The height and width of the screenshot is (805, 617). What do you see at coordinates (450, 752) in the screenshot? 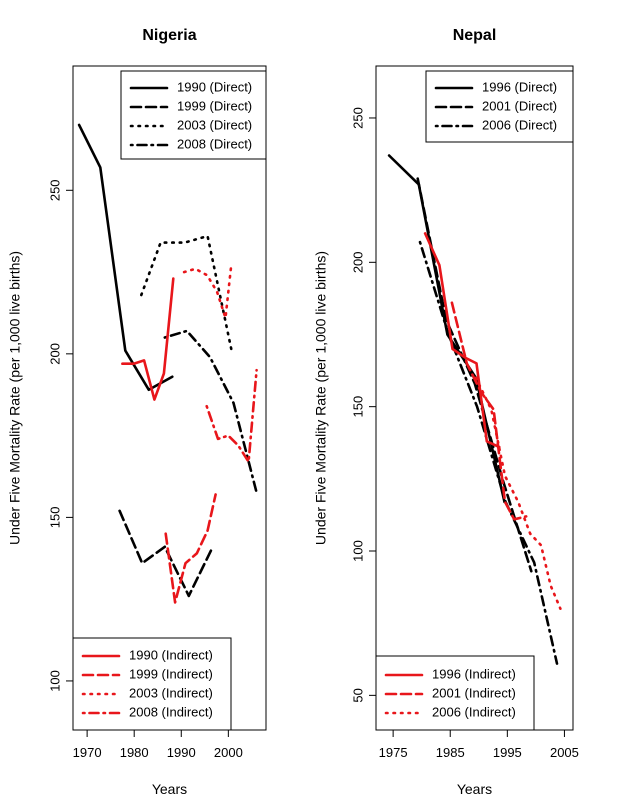
I see `x-tick-label: 1985` at bounding box center [450, 752].